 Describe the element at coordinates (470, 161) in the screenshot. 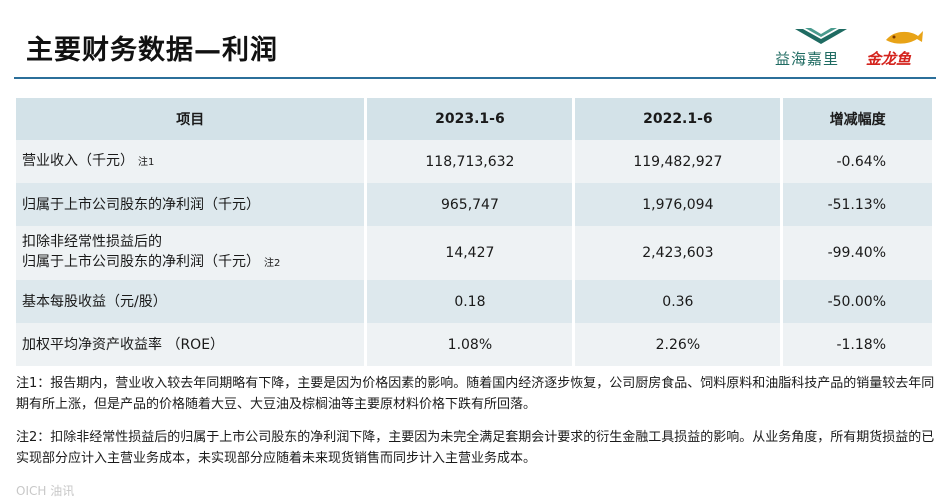

I see `cell-2023: 118,713,632` at that location.